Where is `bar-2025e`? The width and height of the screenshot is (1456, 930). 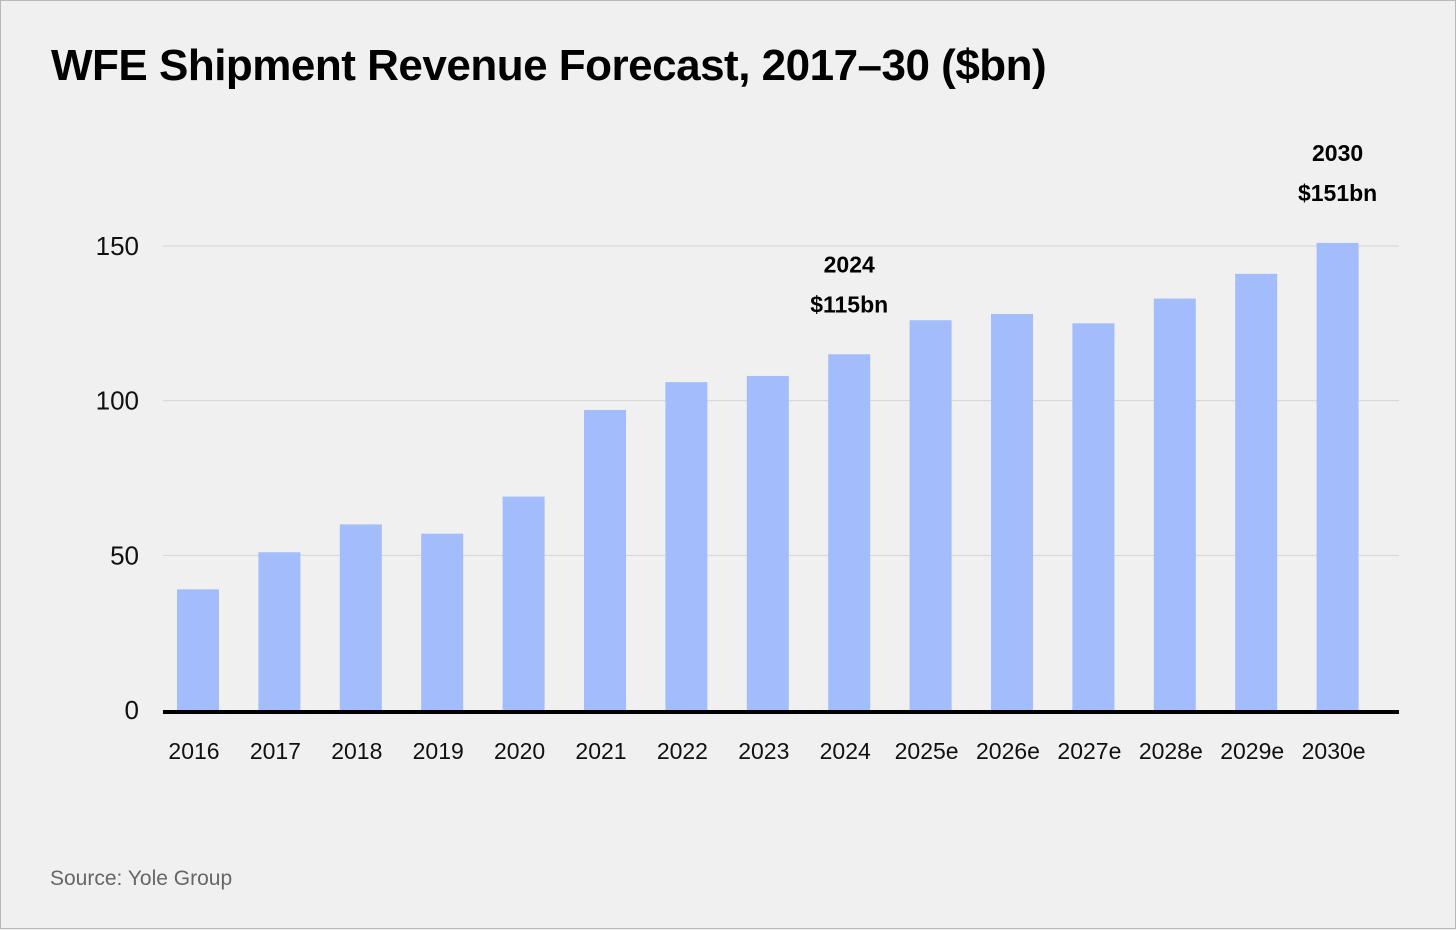
bar-2025e is located at coordinates (930, 515).